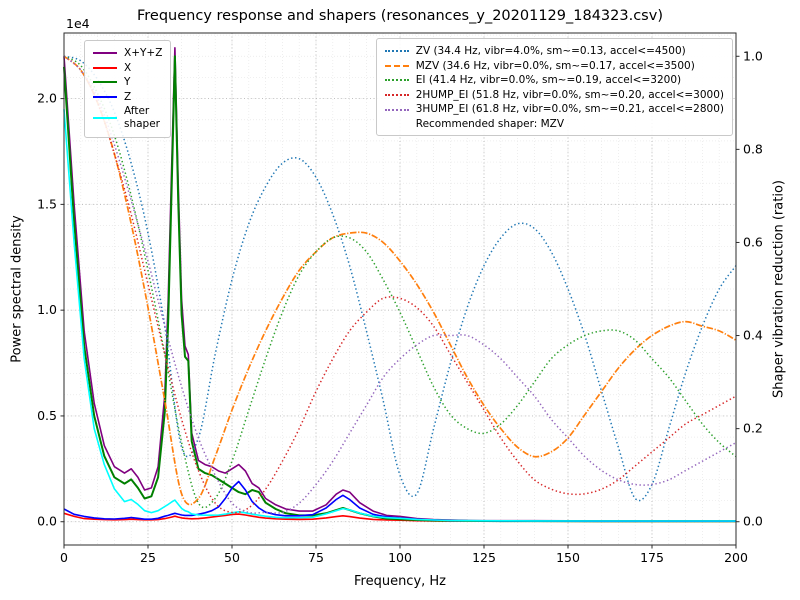 This screenshot has height=600, width=800. I want to click on x-tick-label: 75, so click(316, 557).